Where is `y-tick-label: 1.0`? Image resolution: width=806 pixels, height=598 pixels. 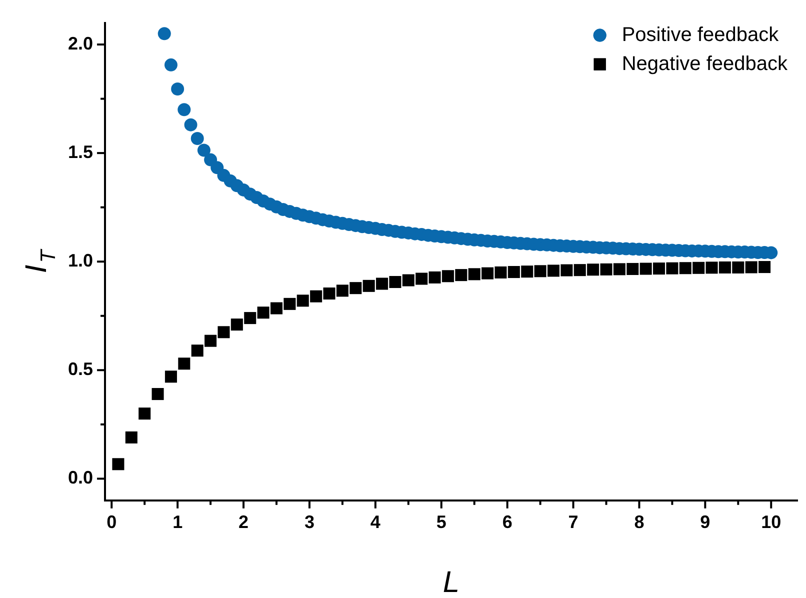
y-tick-label: 1.0 is located at coordinates (81, 260).